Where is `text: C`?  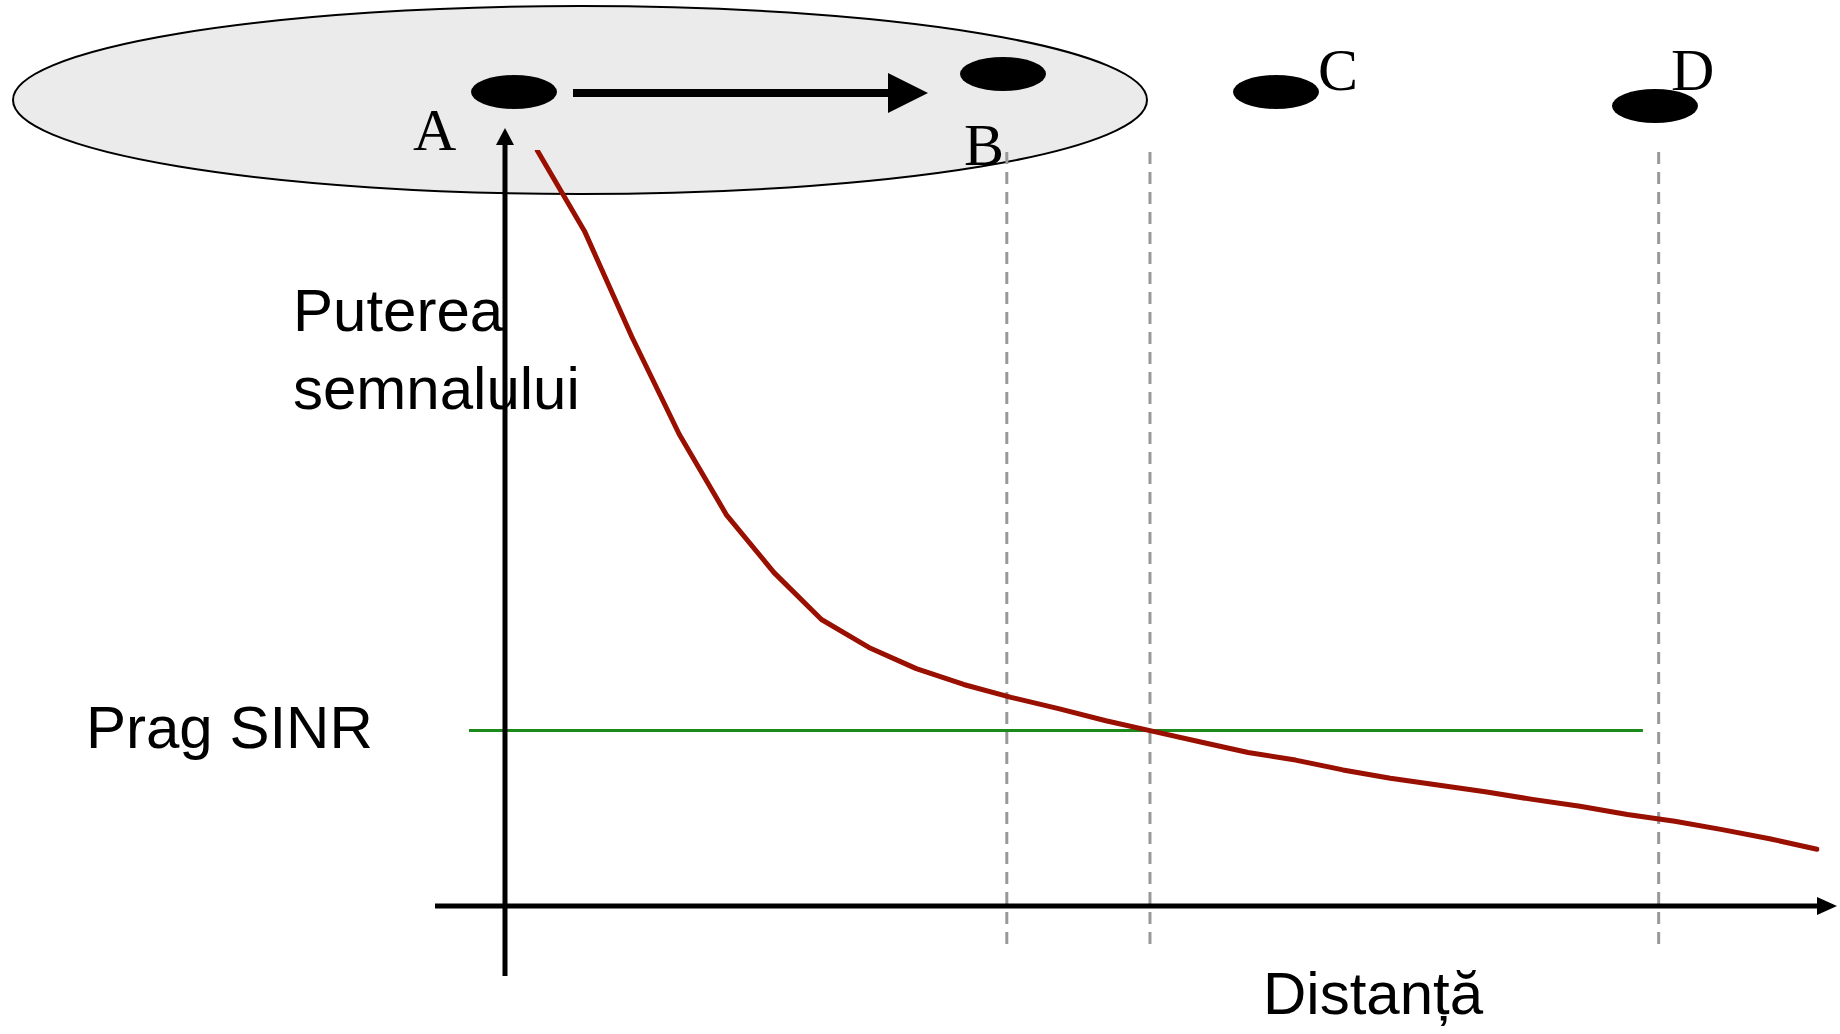 text: C is located at coordinates (1338, 70).